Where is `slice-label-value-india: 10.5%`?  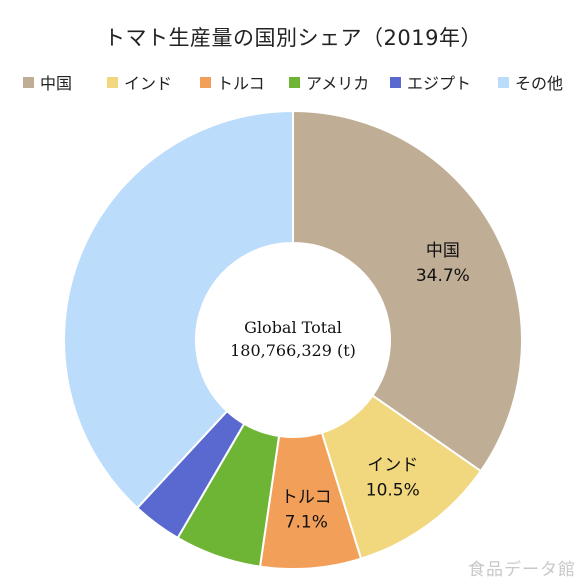 slice-label-value-india: 10.5% is located at coordinates (393, 490).